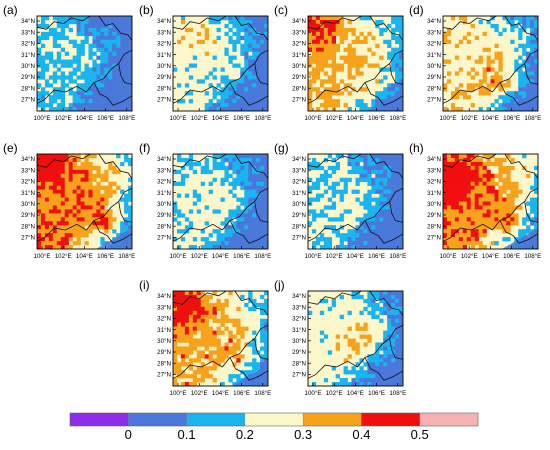 This screenshot has width=550, height=450. Describe the element at coordinates (274, 427) in the screenshot. I see `colorbar: 0 0.1 0.2 0.3 0.4 0.5` at that location.